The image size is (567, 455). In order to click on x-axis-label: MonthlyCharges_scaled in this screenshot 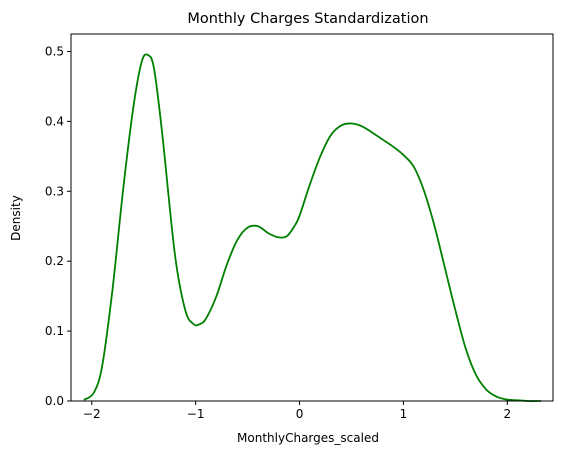, I will do `click(308, 438)`.